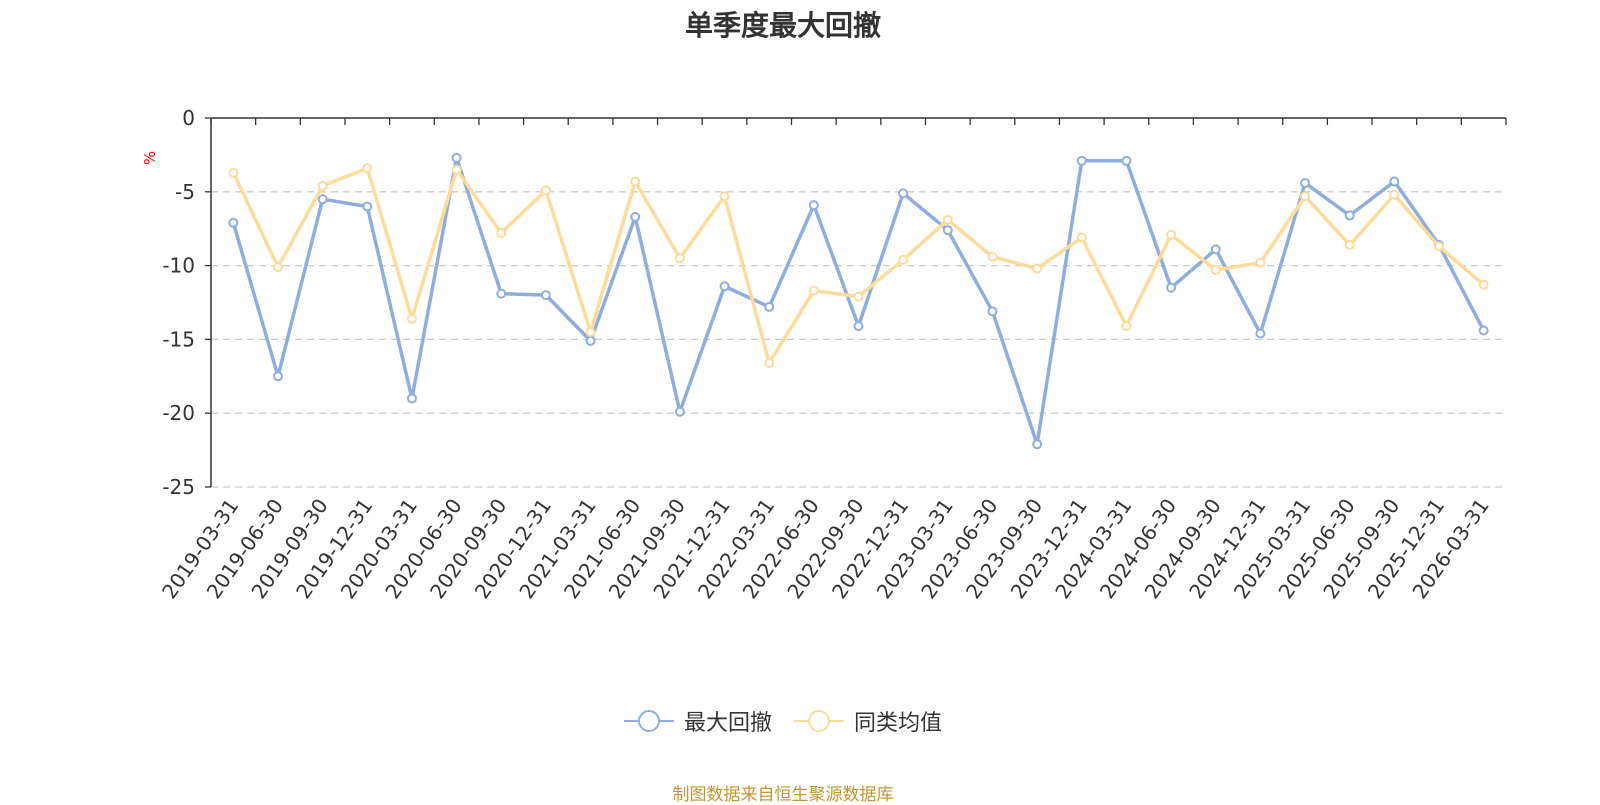 The height and width of the screenshot is (805, 1600). I want to click on y-axis-unit-label: %, so click(150, 158).